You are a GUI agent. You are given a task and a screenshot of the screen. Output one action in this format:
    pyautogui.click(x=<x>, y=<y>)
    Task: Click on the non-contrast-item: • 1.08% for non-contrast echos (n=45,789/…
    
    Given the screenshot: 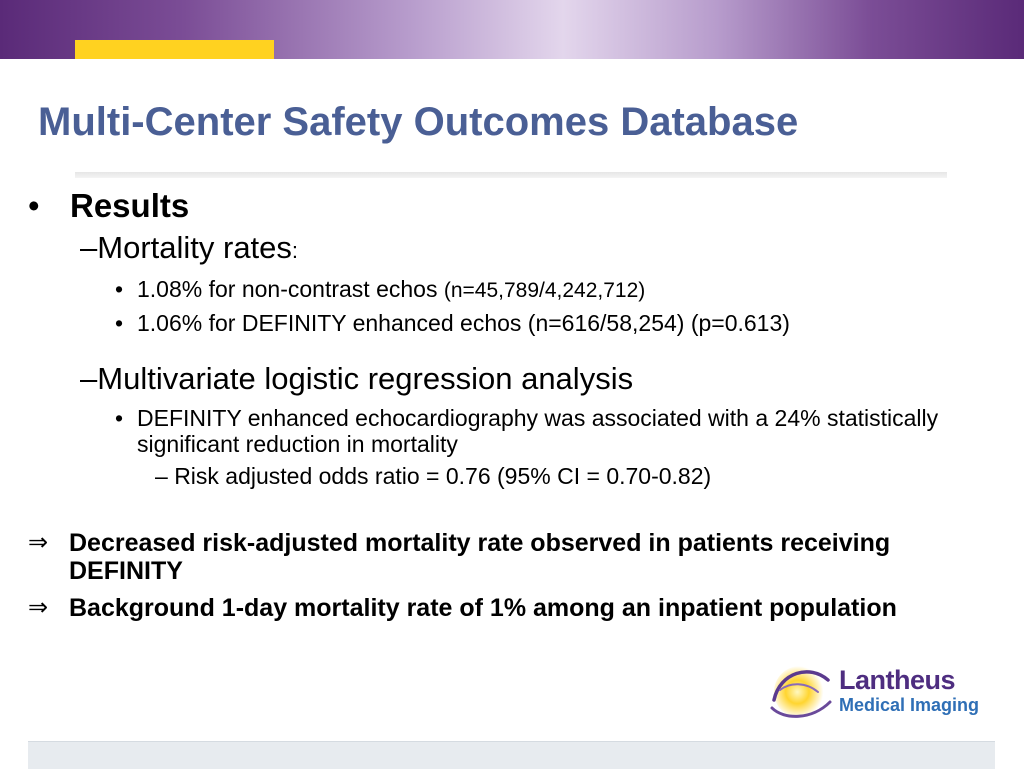 What is the action you would take?
    pyautogui.click(x=380, y=289)
    